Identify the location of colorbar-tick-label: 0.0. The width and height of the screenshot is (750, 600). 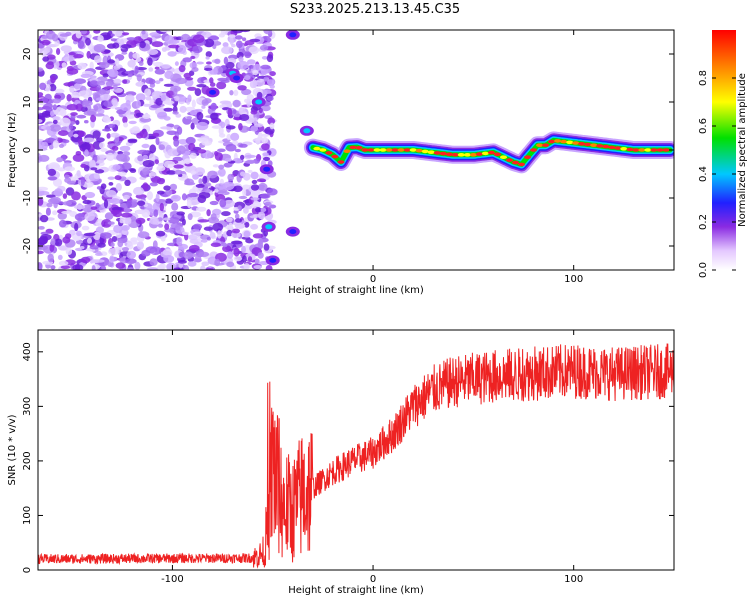
(703, 270).